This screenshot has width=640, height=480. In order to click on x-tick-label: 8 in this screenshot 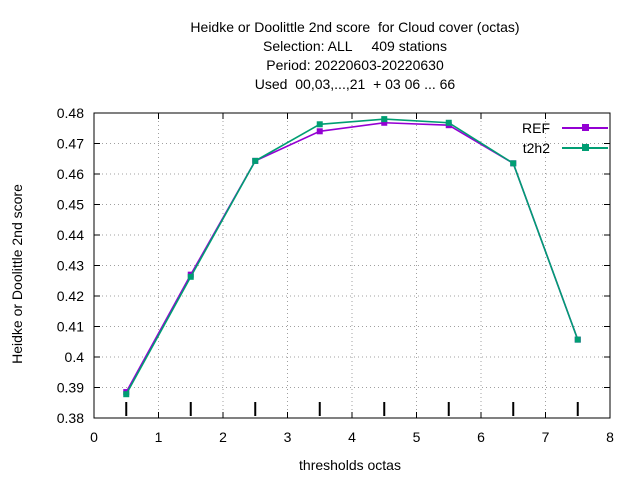, I will do `click(610, 437)`.